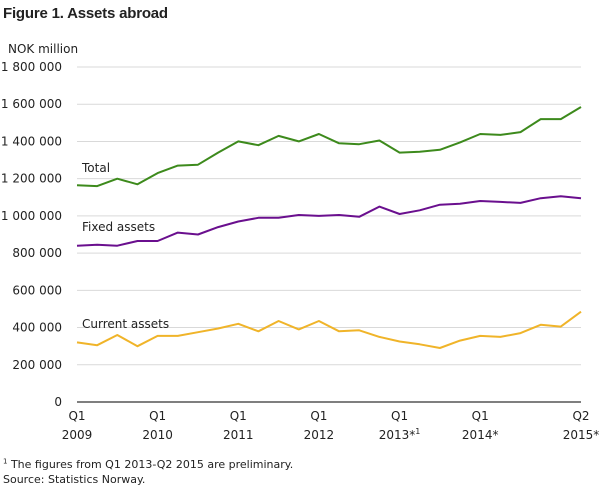 This screenshot has width=609, height=488. Describe the element at coordinates (417, 431) in the screenshot. I see `x-tick-footnote-marker: 1` at that location.